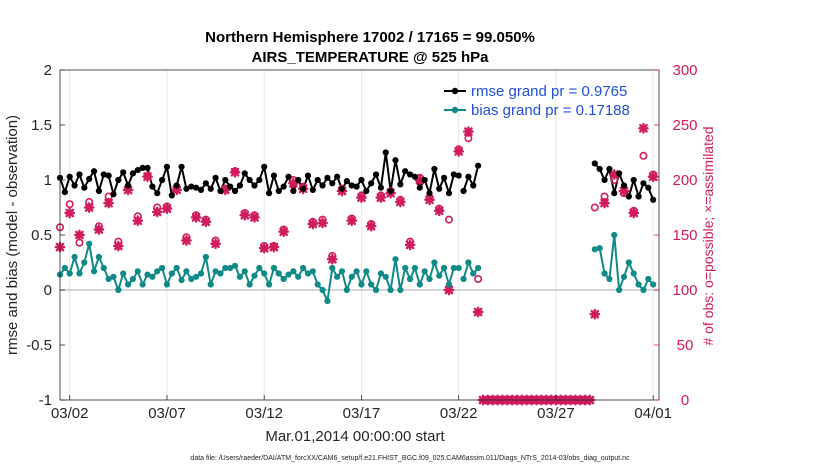 This screenshot has height=470, width=830. Describe the element at coordinates (708, 235) in the screenshot. I see `y2-axis-label: # of obs: o=possible; ×=assimilated` at that location.